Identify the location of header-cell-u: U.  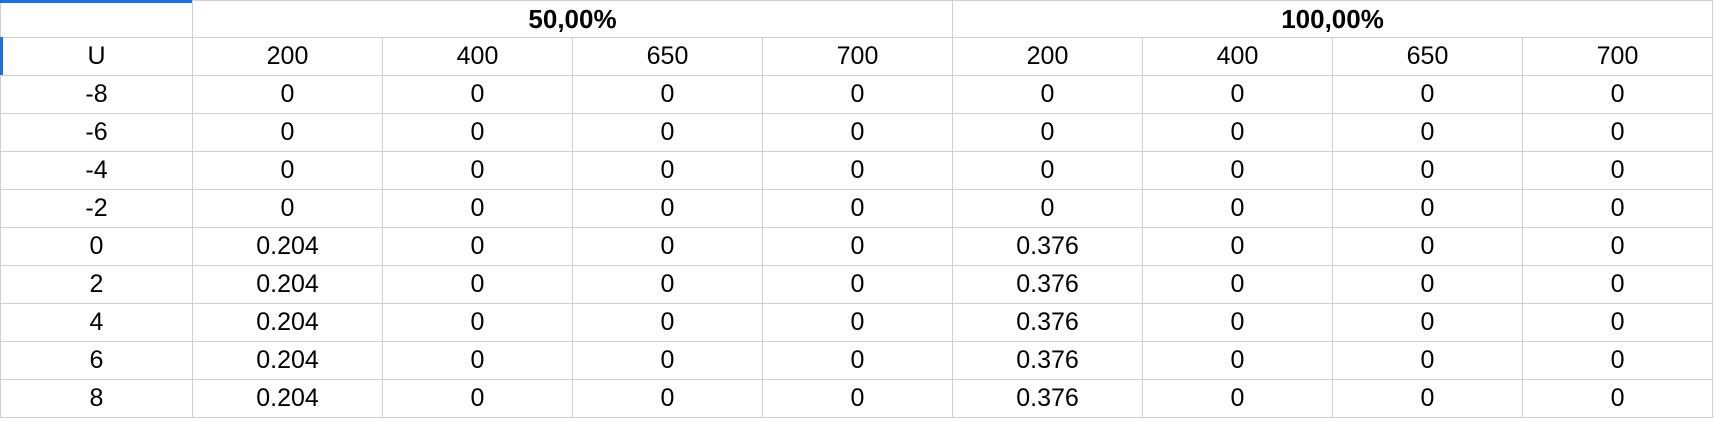
(96, 56).